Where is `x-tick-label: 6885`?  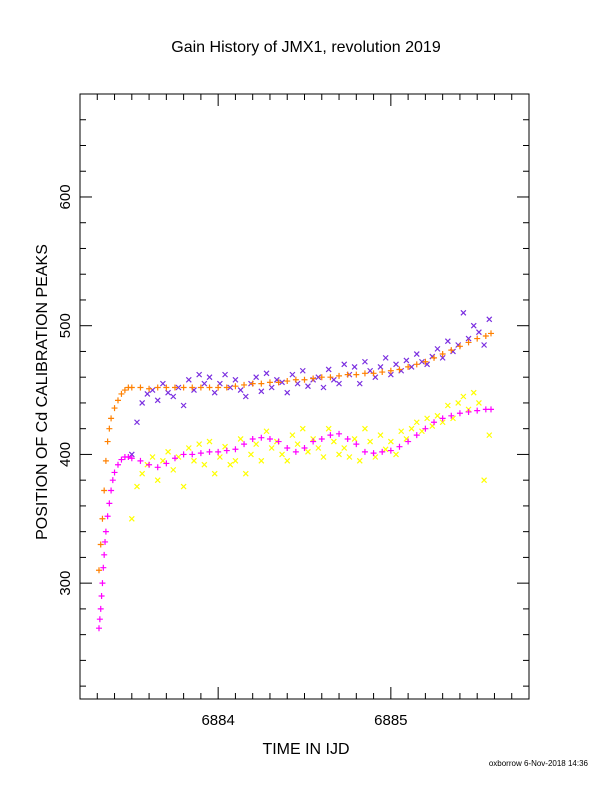
x-tick-label: 6885 is located at coordinates (390, 720).